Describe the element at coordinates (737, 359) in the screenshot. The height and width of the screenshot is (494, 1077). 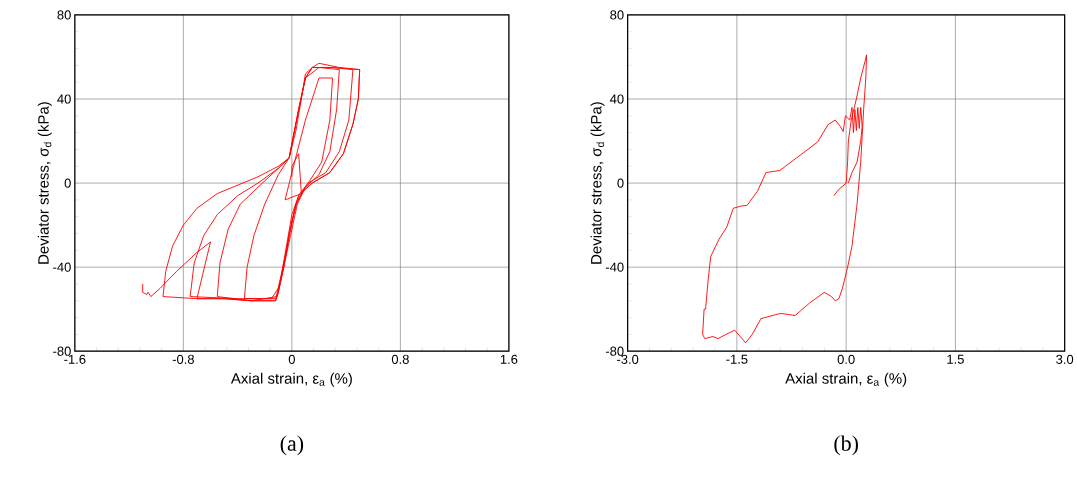
I see `x-tick-label: -1.5` at that location.